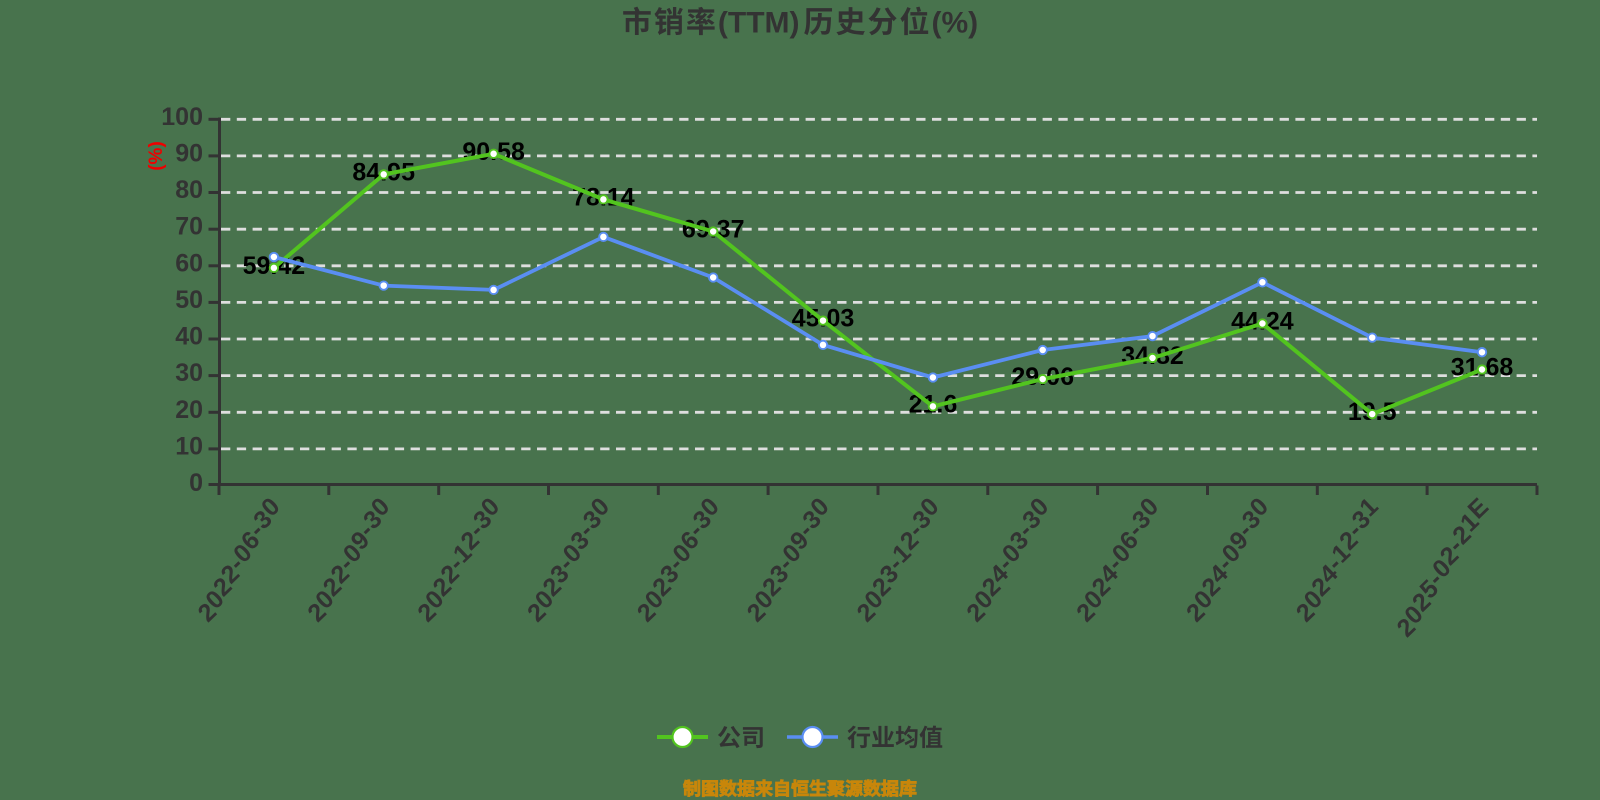 This screenshot has width=1600, height=800. Describe the element at coordinates (182, 117) in the screenshot. I see `svg-text: 100` at that location.